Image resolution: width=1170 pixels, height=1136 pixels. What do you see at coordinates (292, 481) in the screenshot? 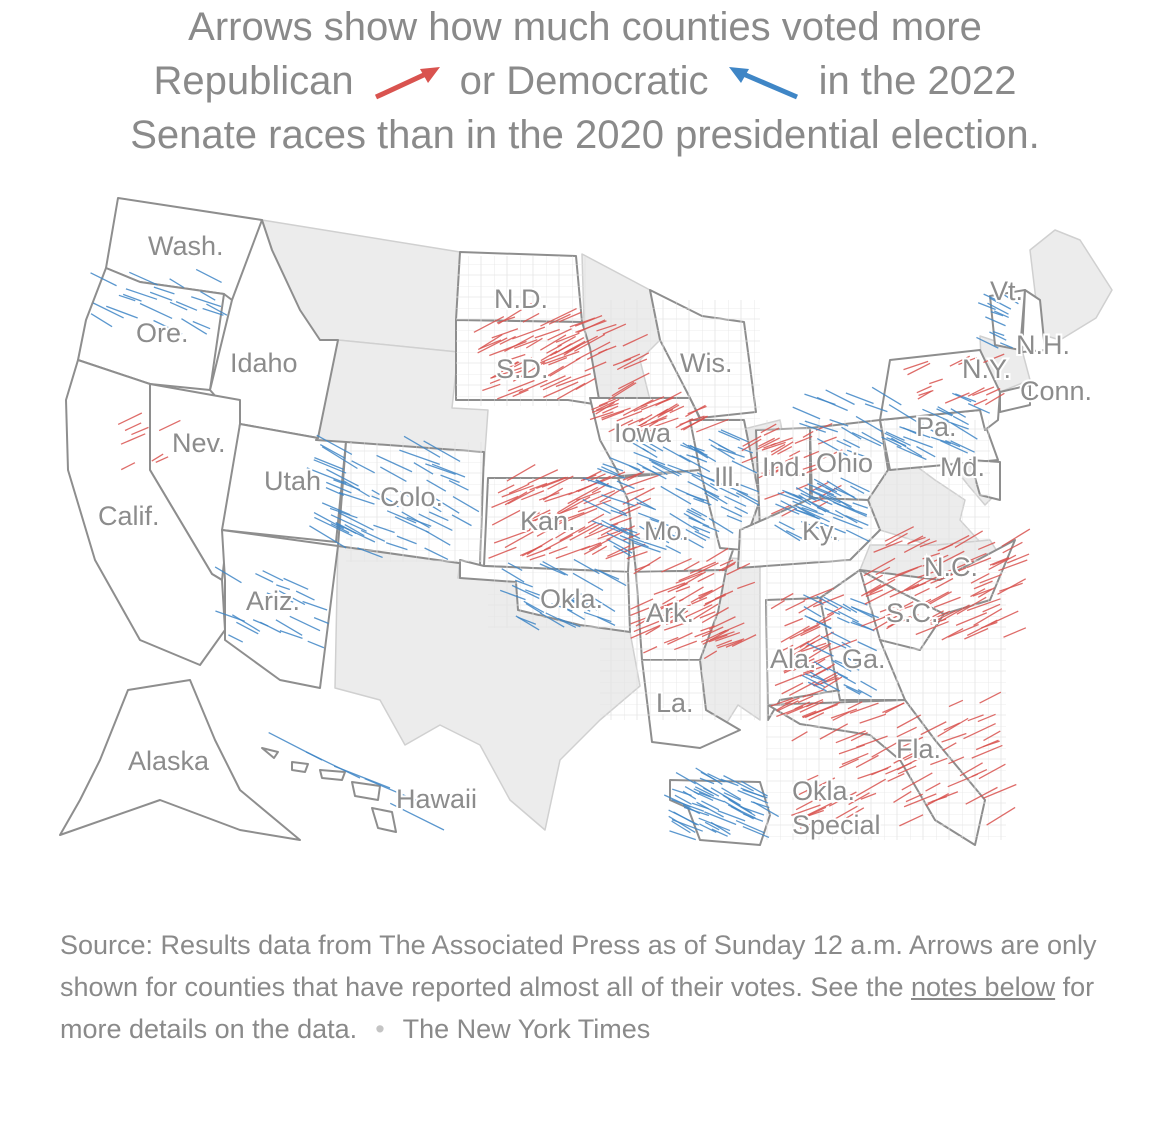
I see `label-utah: Utah` at bounding box center [292, 481].